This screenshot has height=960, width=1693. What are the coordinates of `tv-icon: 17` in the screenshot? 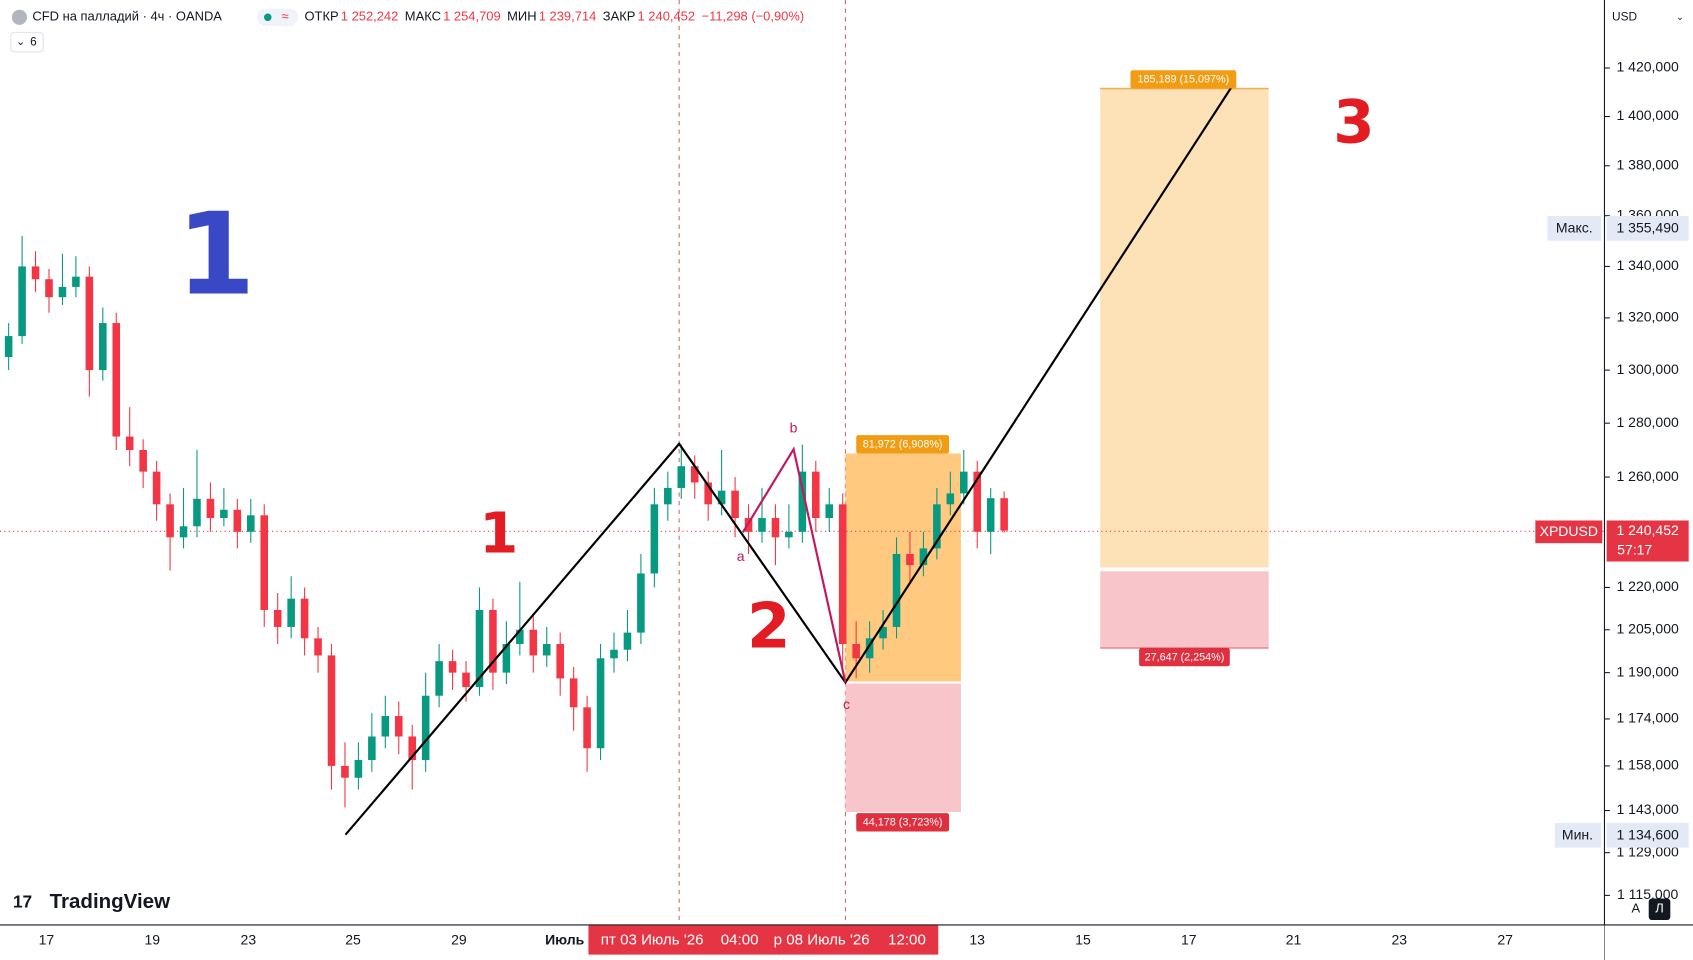 It's located at (22, 901).